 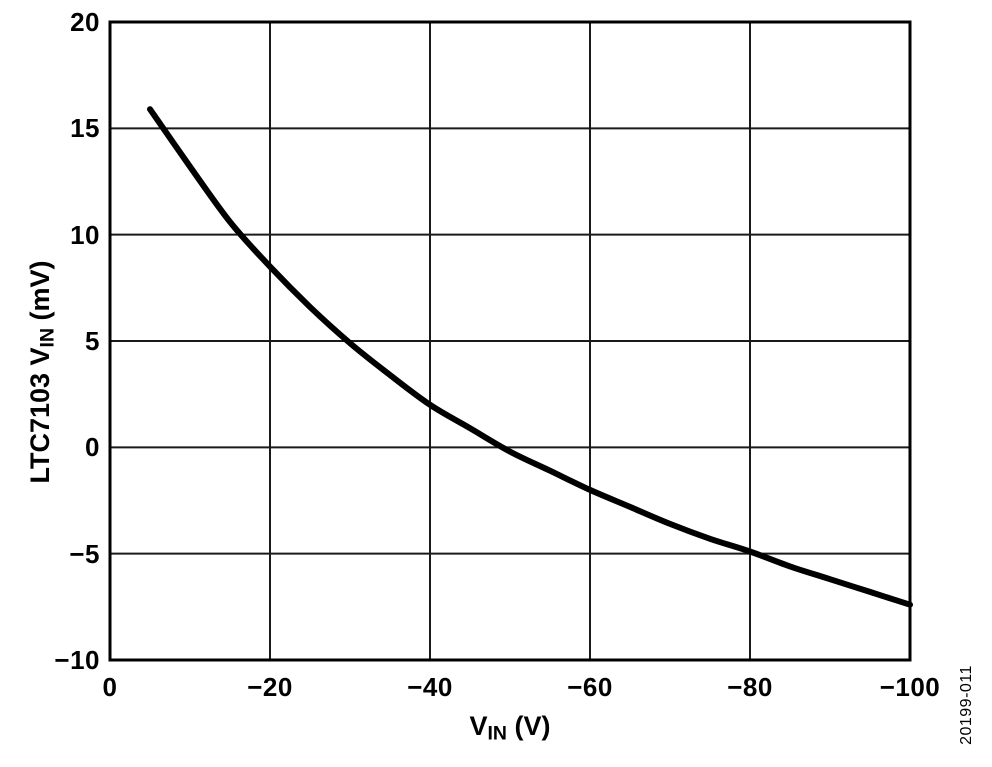 What do you see at coordinates (77, 660) in the screenshot?
I see `y-tick-label: −10` at bounding box center [77, 660].